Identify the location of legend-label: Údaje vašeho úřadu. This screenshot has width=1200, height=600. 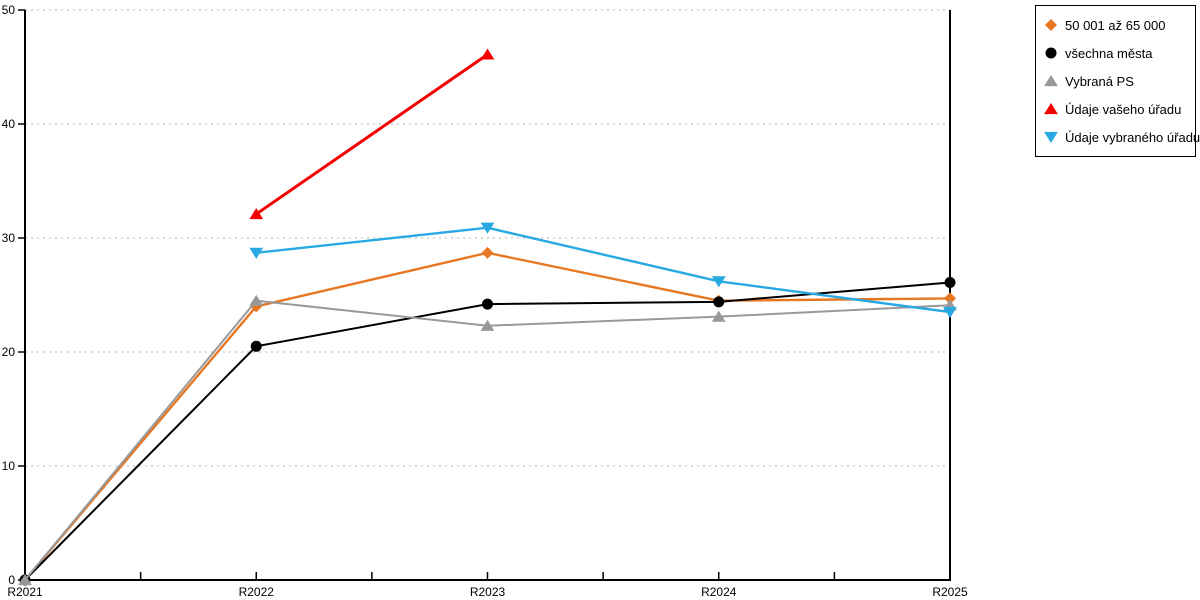
(1123, 109).